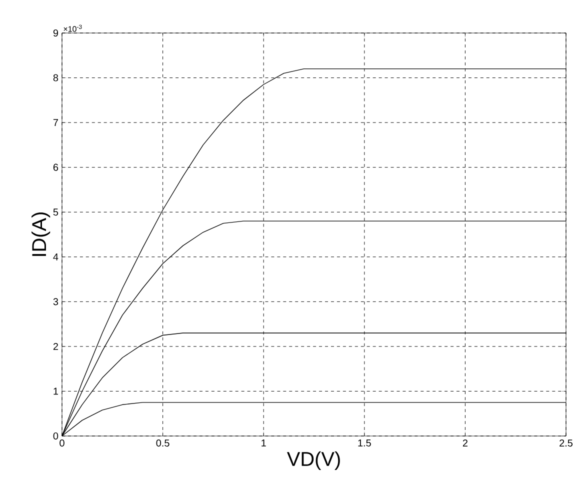 The height and width of the screenshot is (479, 581). Describe the element at coordinates (41, 234) in the screenshot. I see `y-axis-title: ID(A)` at that location.